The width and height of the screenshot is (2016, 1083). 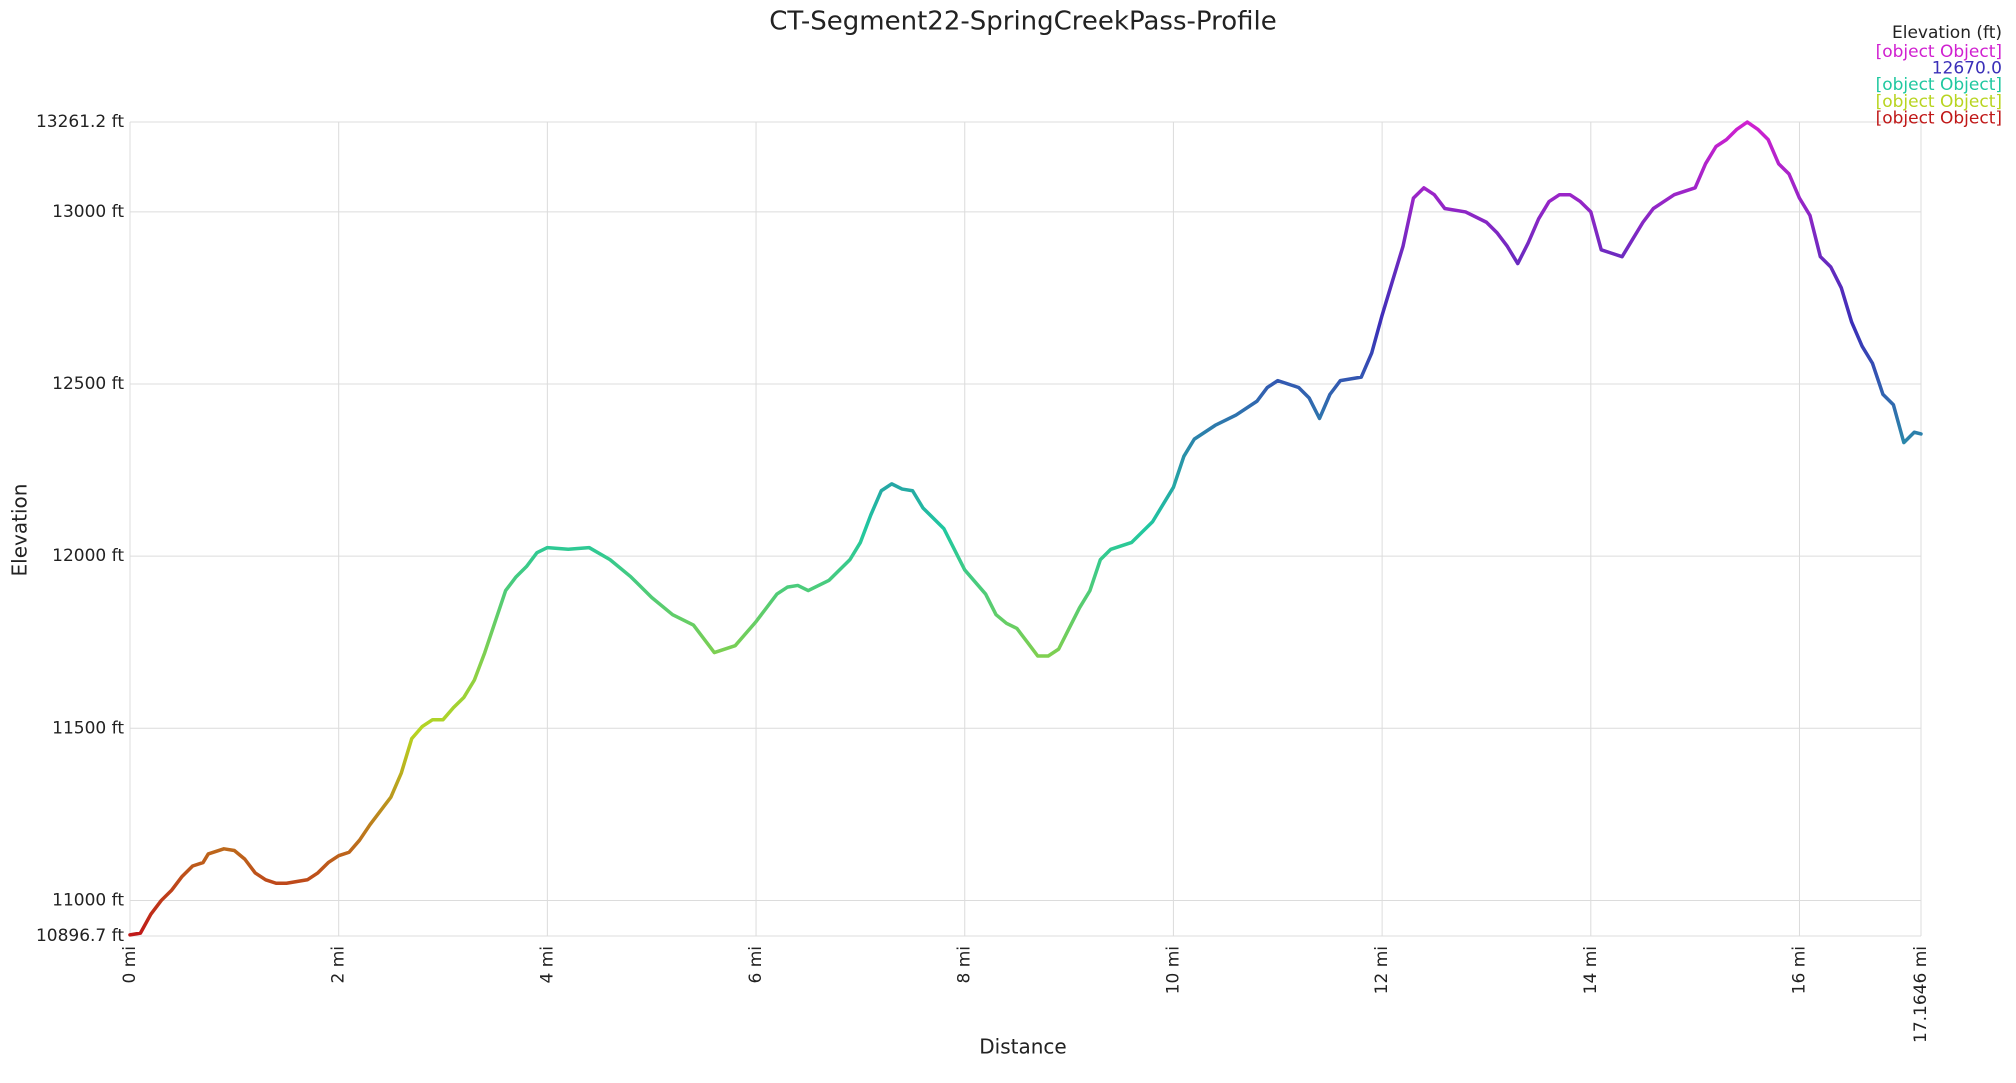 What do you see at coordinates (88, 900) in the screenshot?
I see `y-tick-label: 11000 ft` at bounding box center [88, 900].